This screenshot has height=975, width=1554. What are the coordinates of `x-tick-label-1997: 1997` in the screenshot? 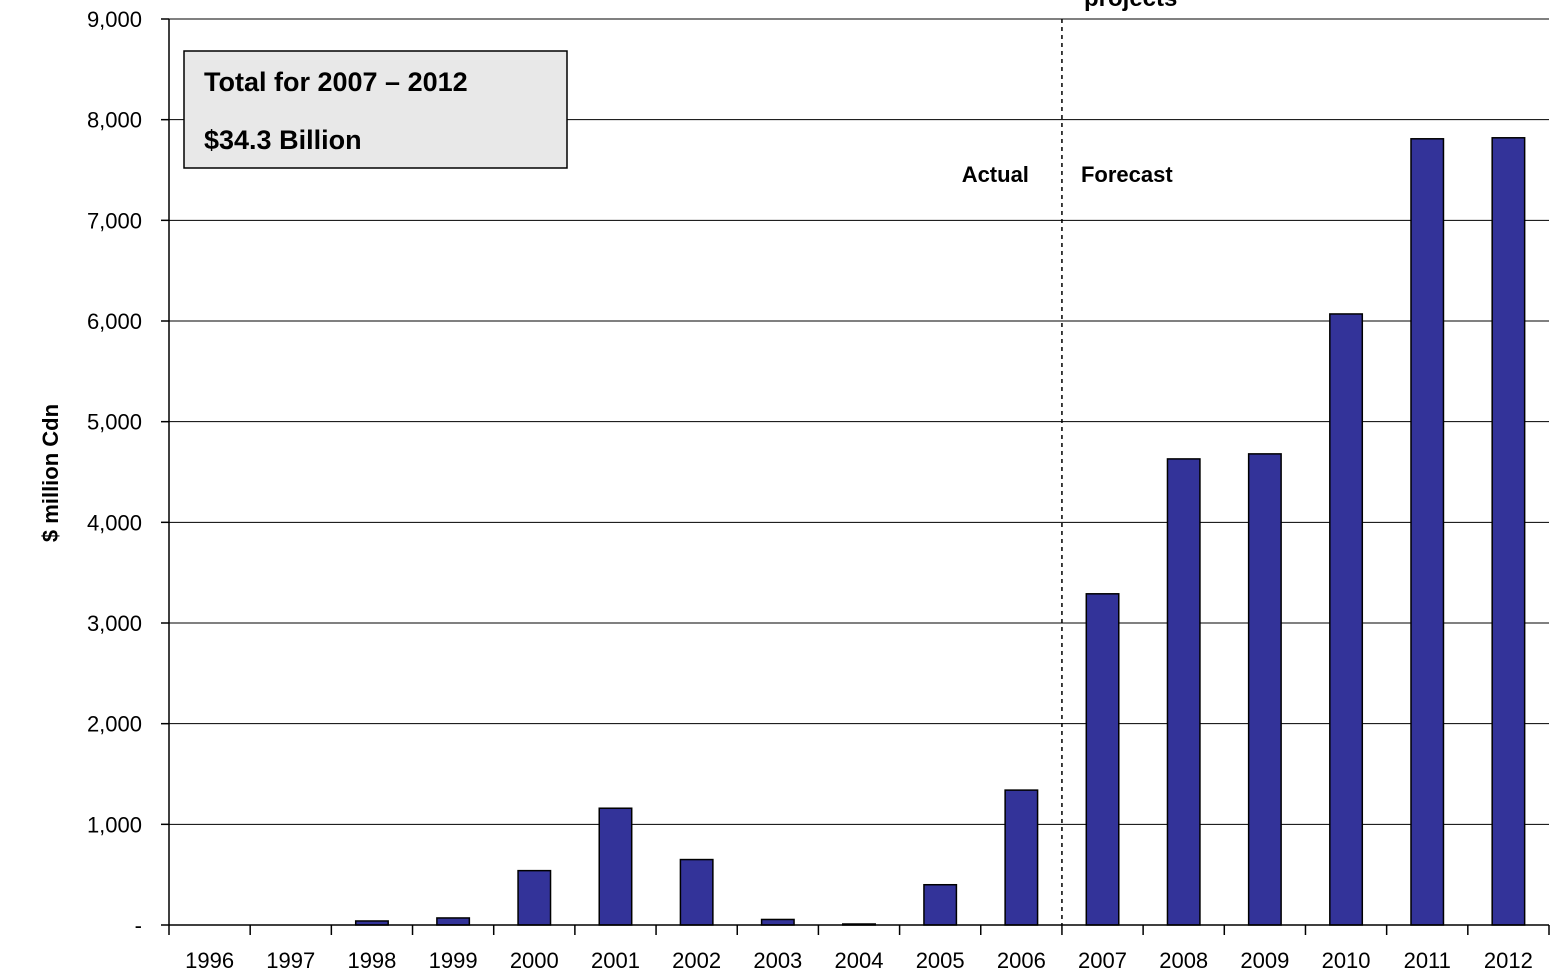 It's located at (290, 960).